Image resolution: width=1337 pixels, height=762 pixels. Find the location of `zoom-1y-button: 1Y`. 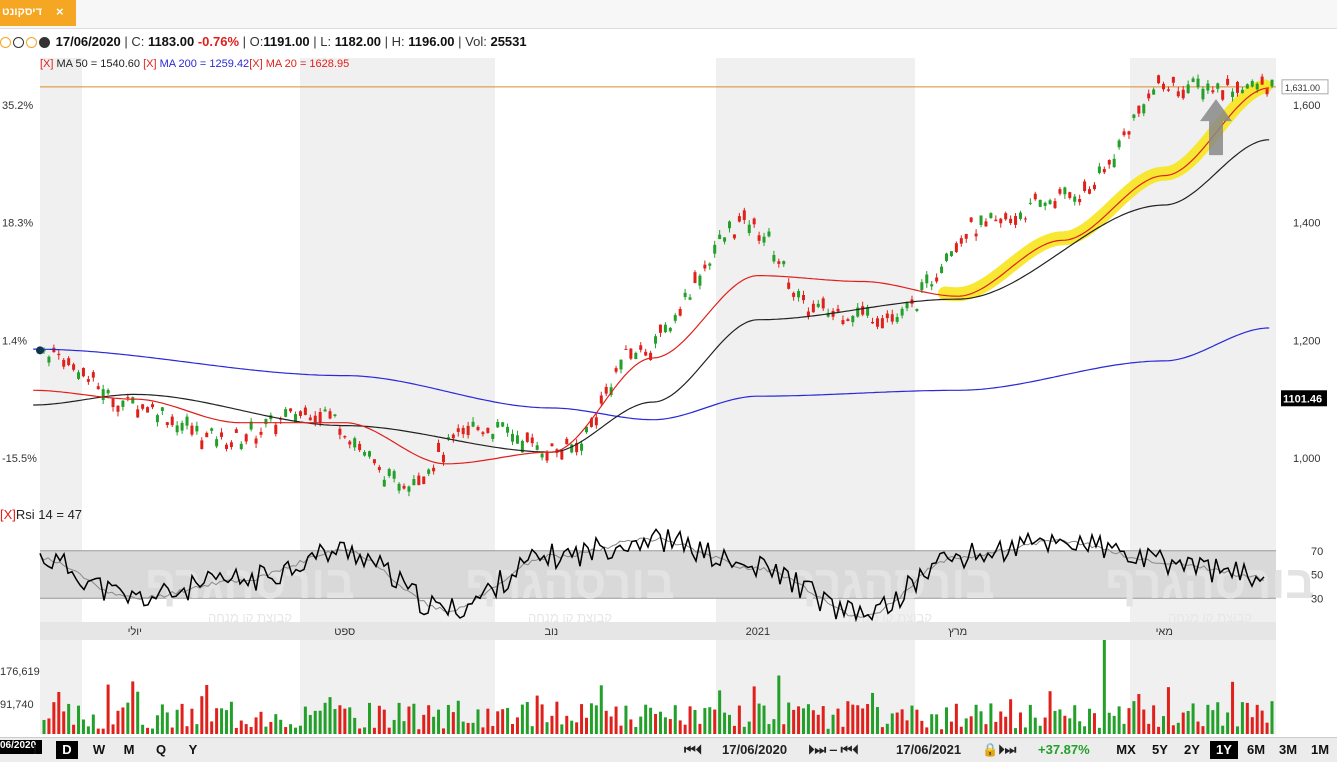

zoom-1y-button: 1Y is located at coordinates (1224, 750).